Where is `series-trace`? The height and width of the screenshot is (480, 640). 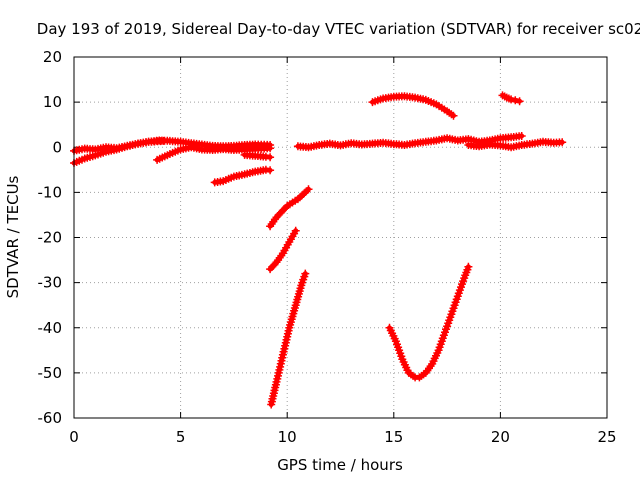
series-trace is located at coordinates (429, 322).